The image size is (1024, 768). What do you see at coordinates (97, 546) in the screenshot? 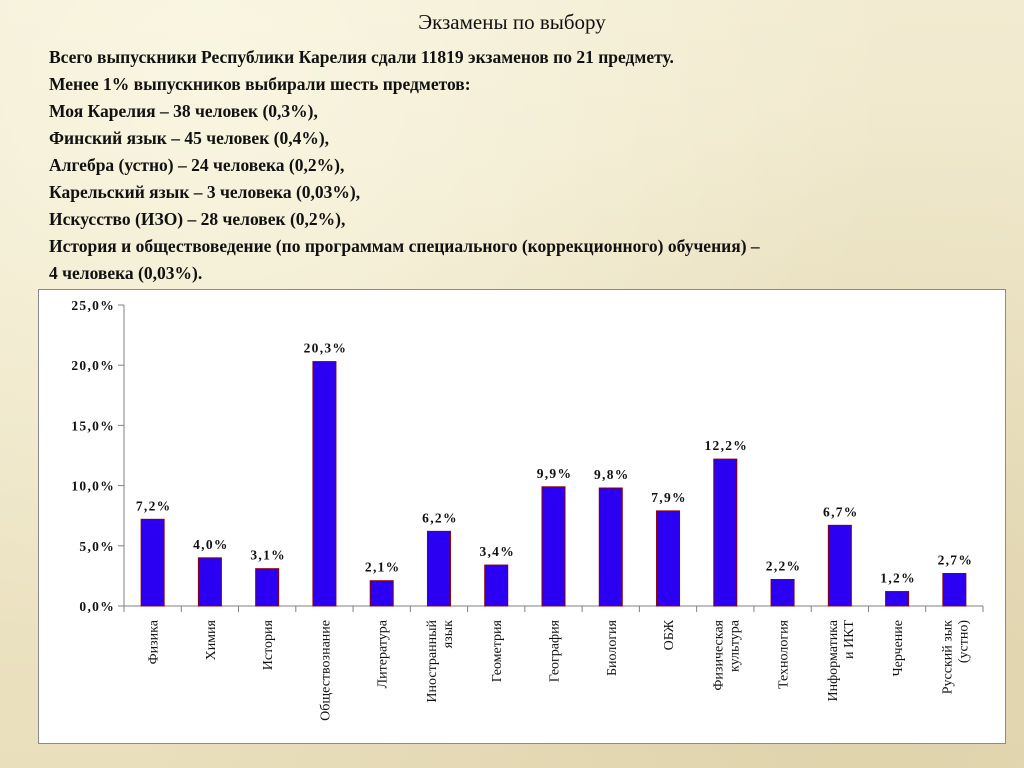
I see `y-tick-label: 5,0%` at bounding box center [97, 546].